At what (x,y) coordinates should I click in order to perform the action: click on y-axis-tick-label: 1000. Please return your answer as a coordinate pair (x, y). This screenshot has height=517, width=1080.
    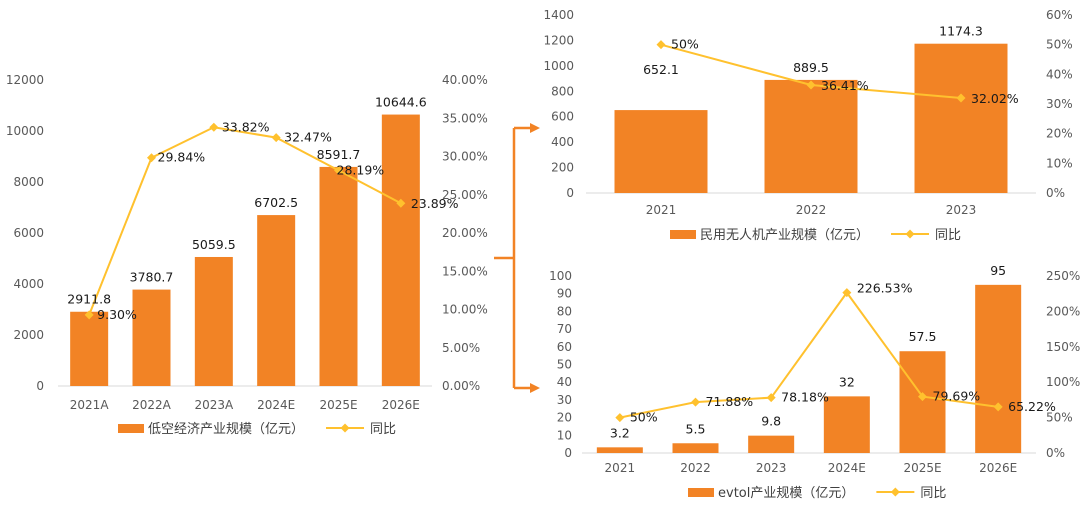
    Looking at the image, I should click on (558, 66).